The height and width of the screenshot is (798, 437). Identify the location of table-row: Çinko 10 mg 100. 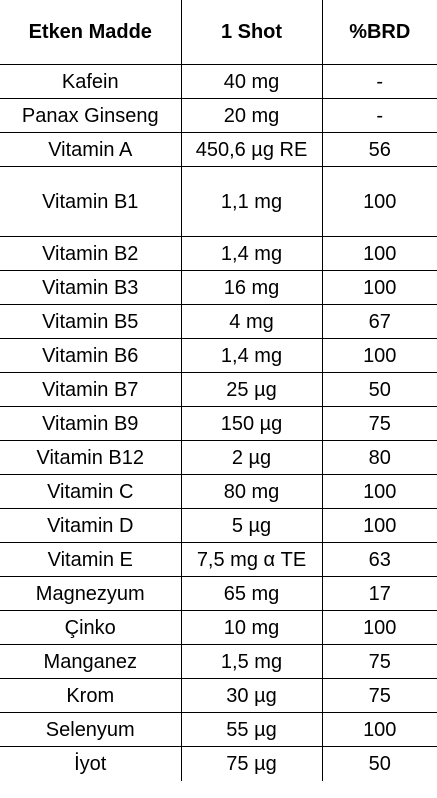
(218, 627).